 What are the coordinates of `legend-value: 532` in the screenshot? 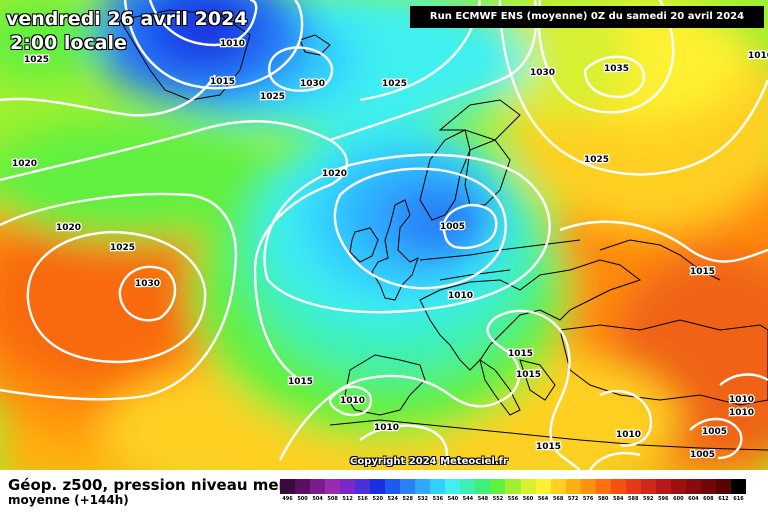 It's located at (423, 499).